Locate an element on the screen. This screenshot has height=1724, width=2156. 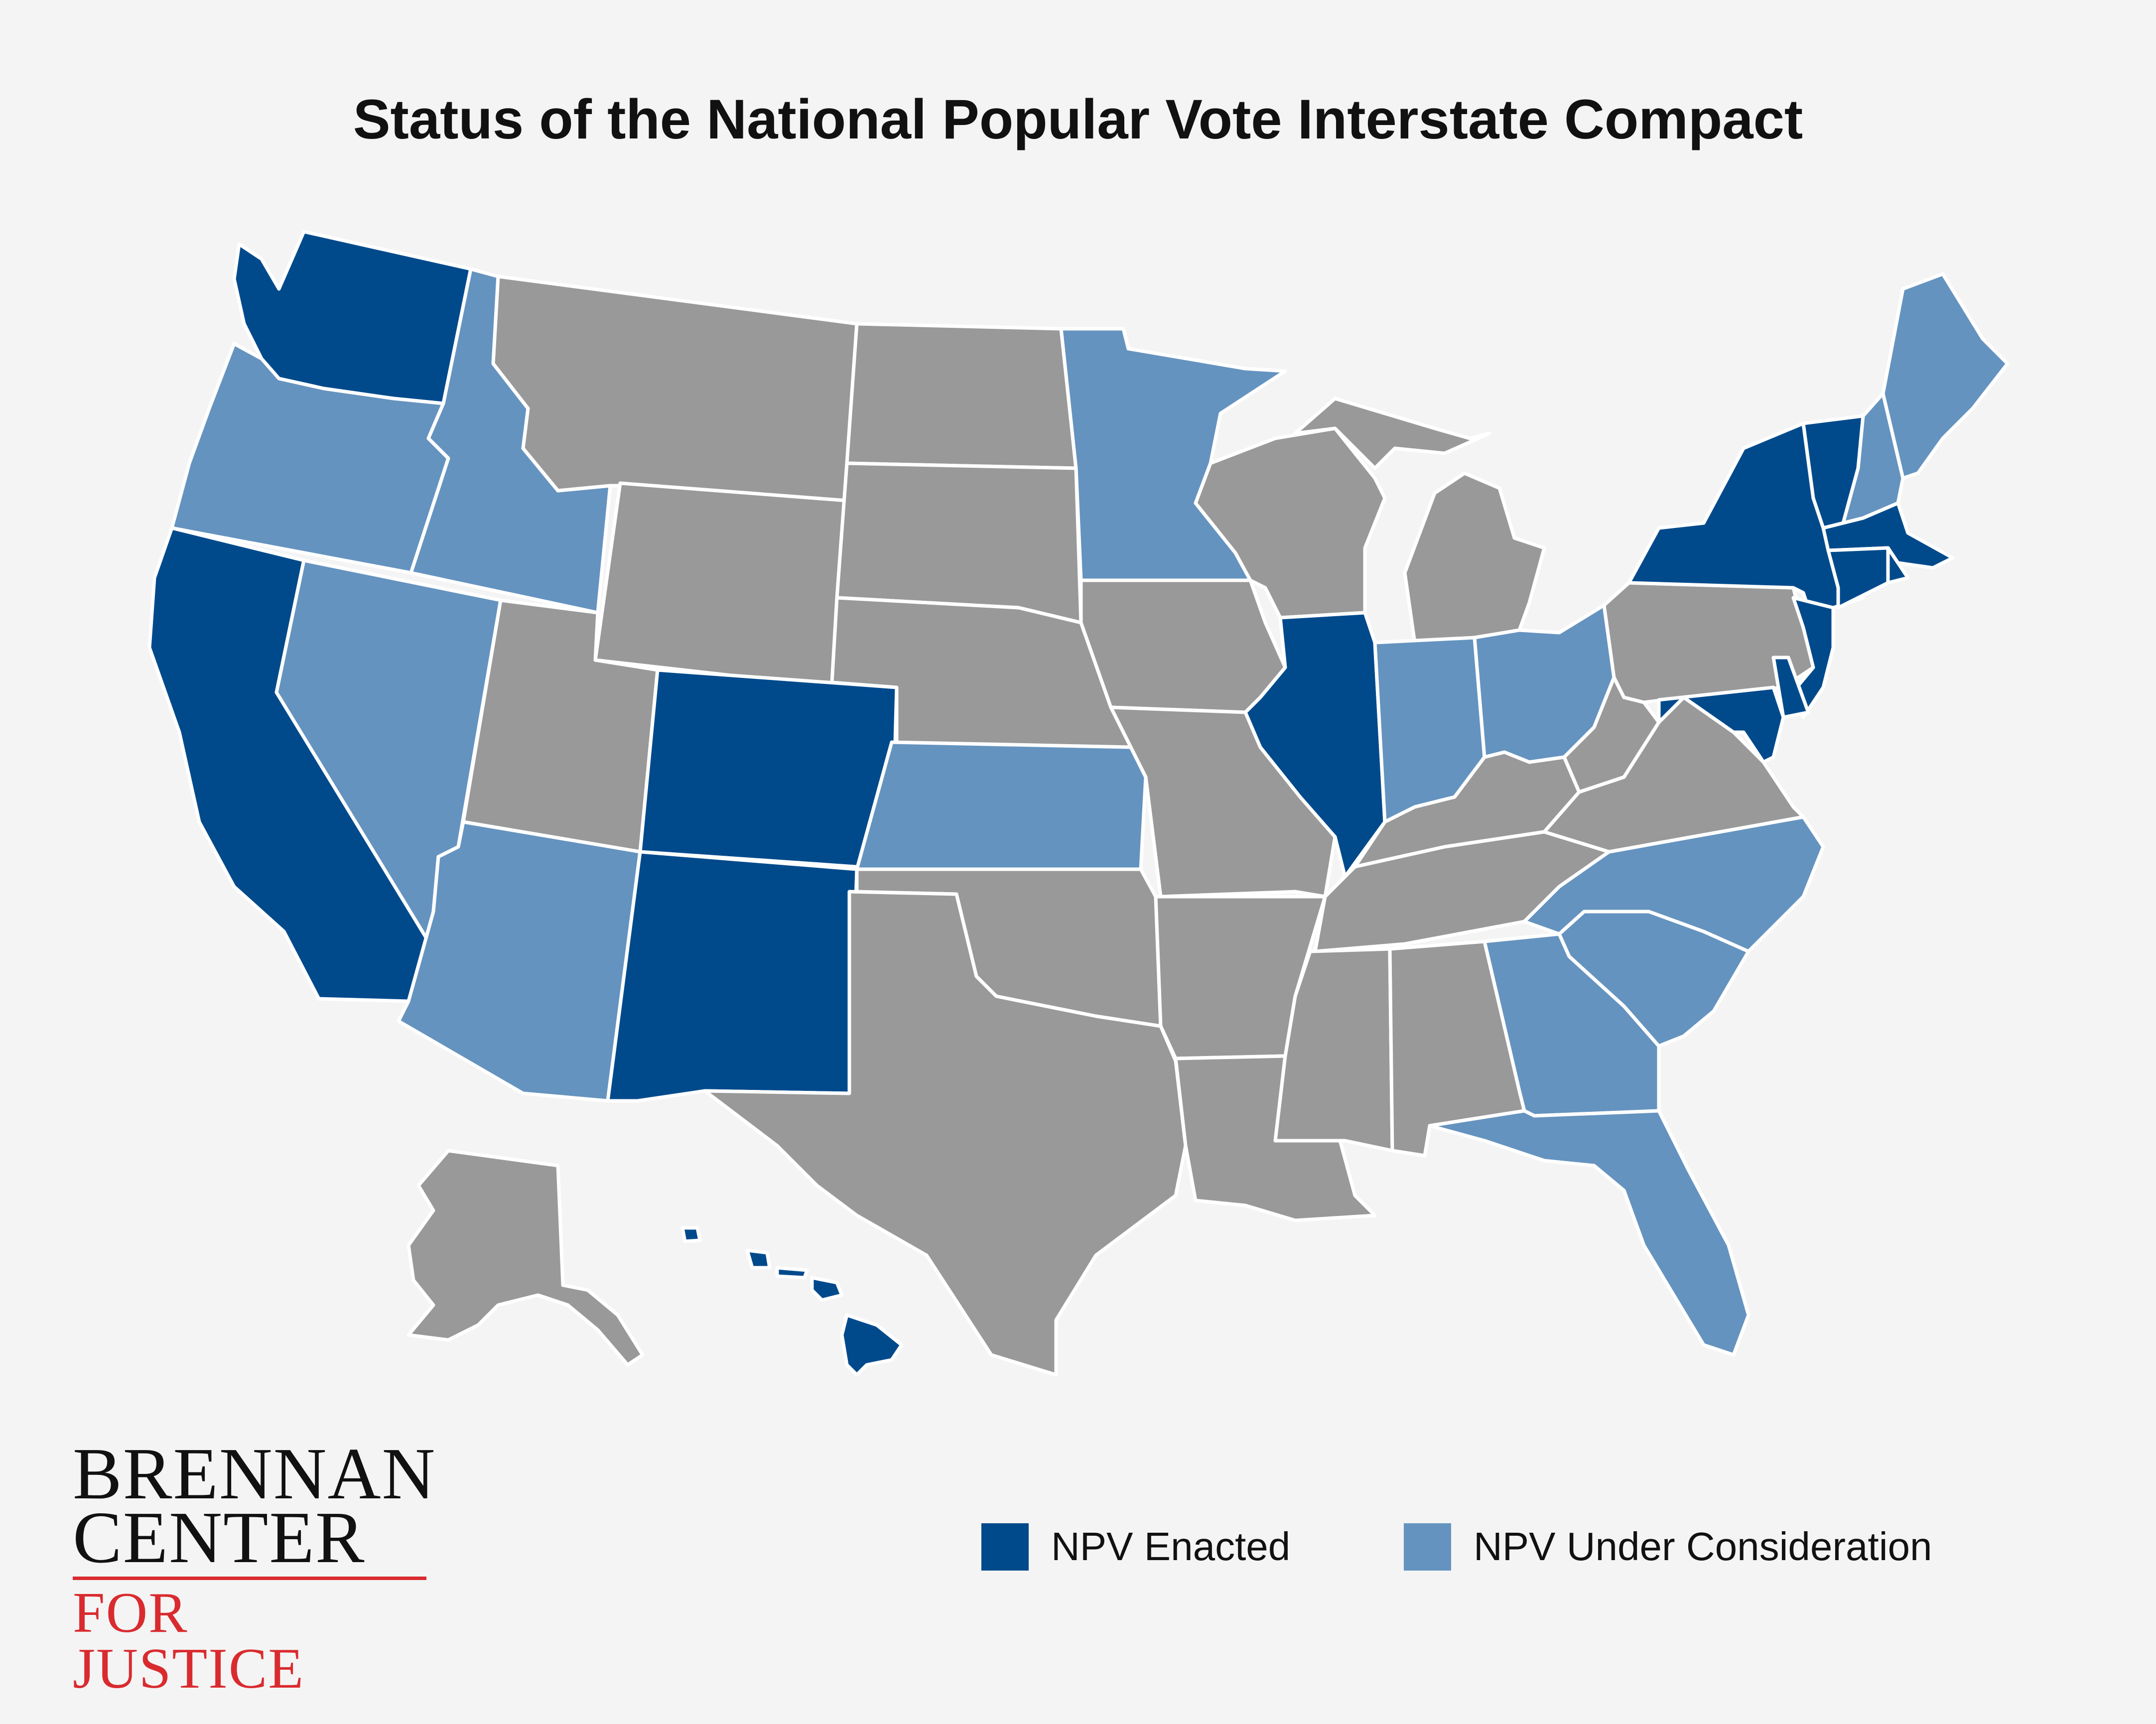
state-mi-up is located at coordinates (1392, 433).